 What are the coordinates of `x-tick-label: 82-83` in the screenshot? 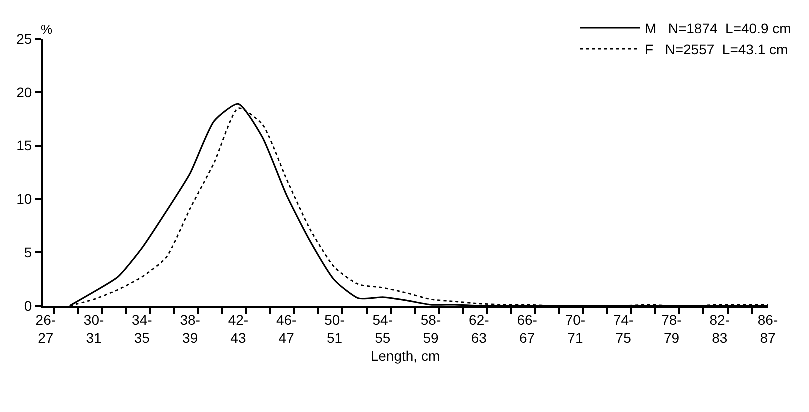 It's located at (720, 329).